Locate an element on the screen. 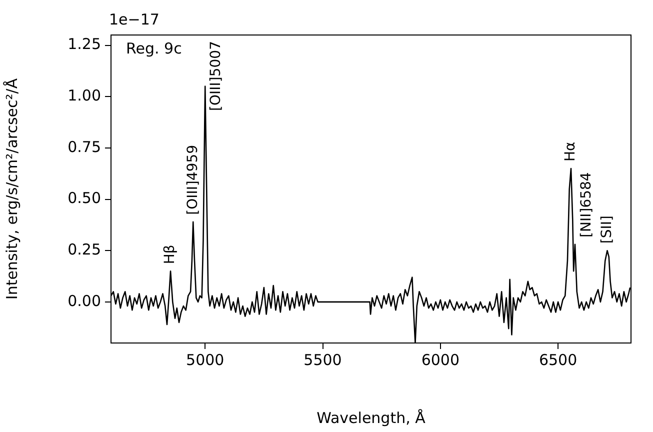  y-tick-label: 1.00 is located at coordinates (84, 95).